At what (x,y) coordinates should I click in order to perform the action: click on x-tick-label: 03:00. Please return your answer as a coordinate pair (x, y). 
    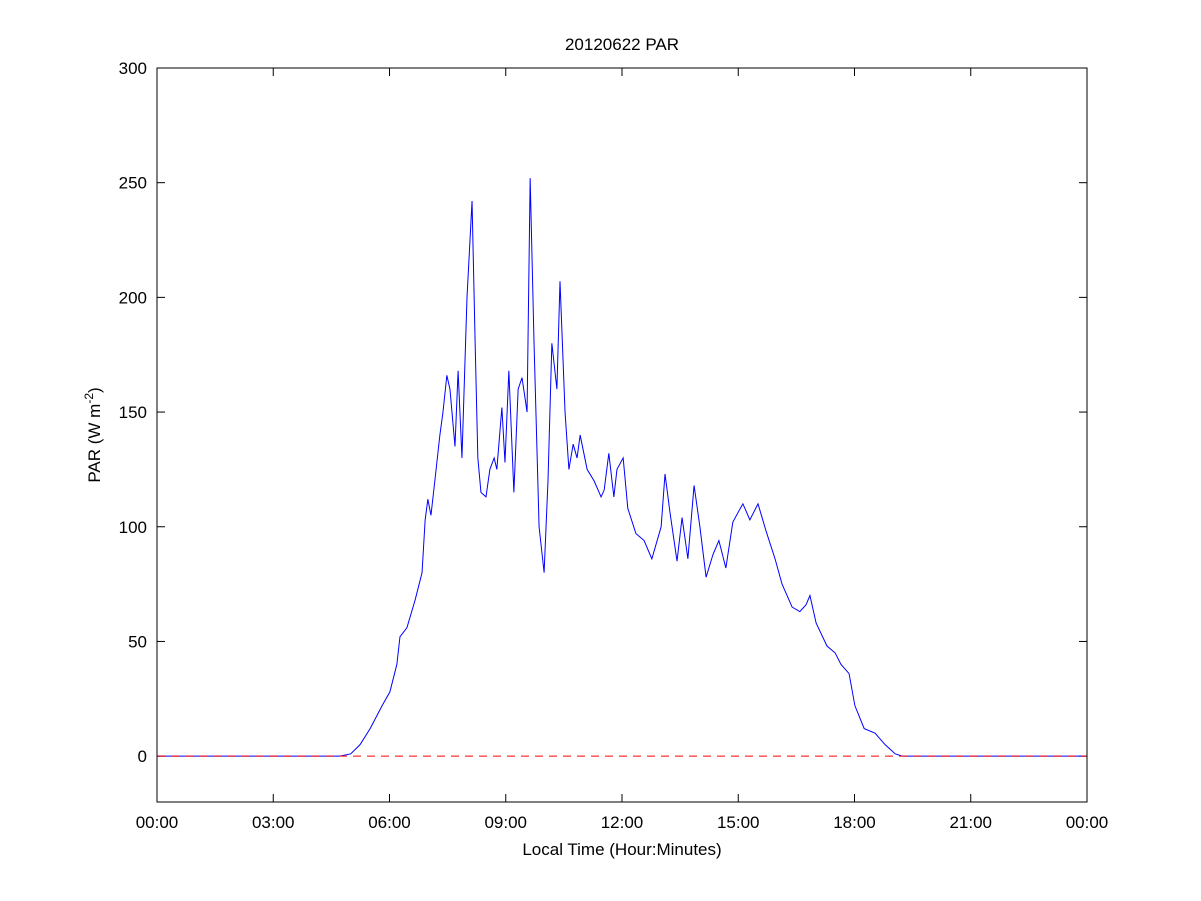
    Looking at the image, I should click on (273, 822).